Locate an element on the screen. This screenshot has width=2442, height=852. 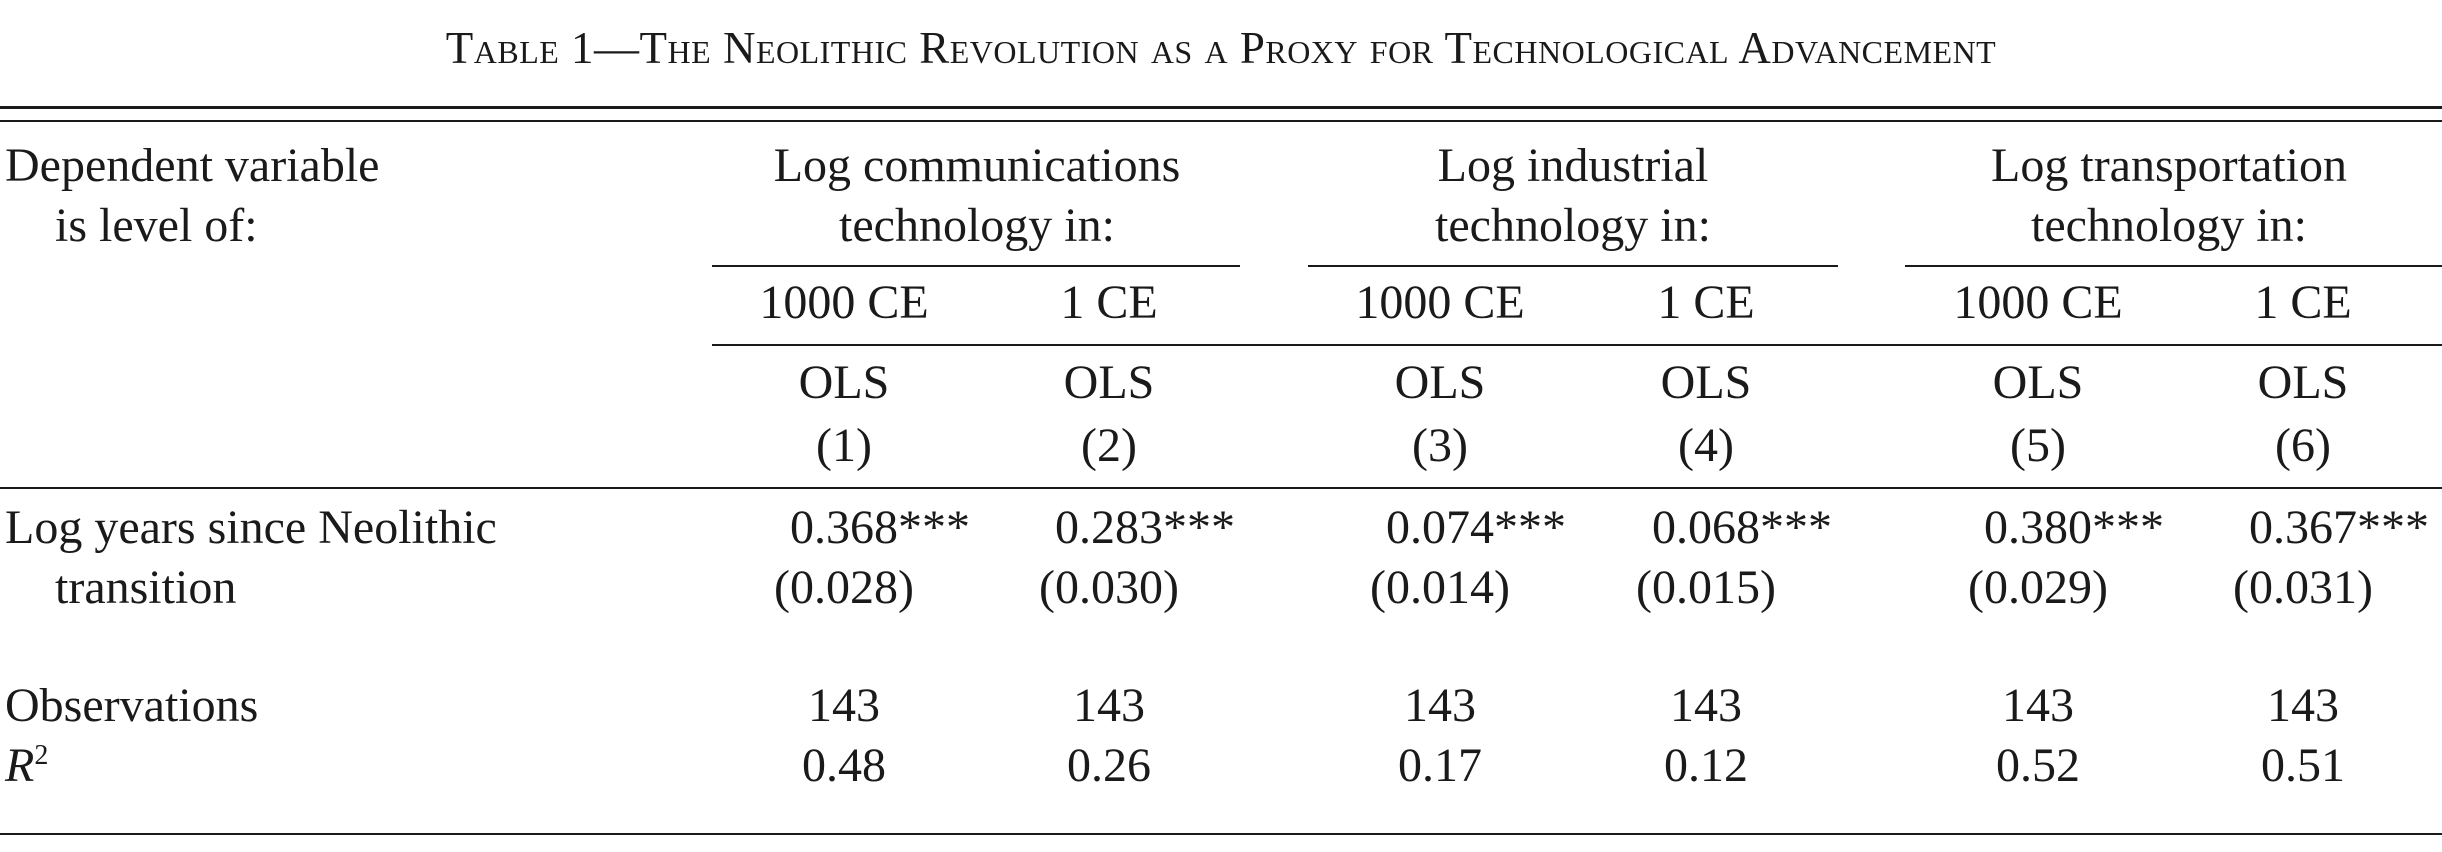
estimator-col3: OLS is located at coordinates (1440, 382).